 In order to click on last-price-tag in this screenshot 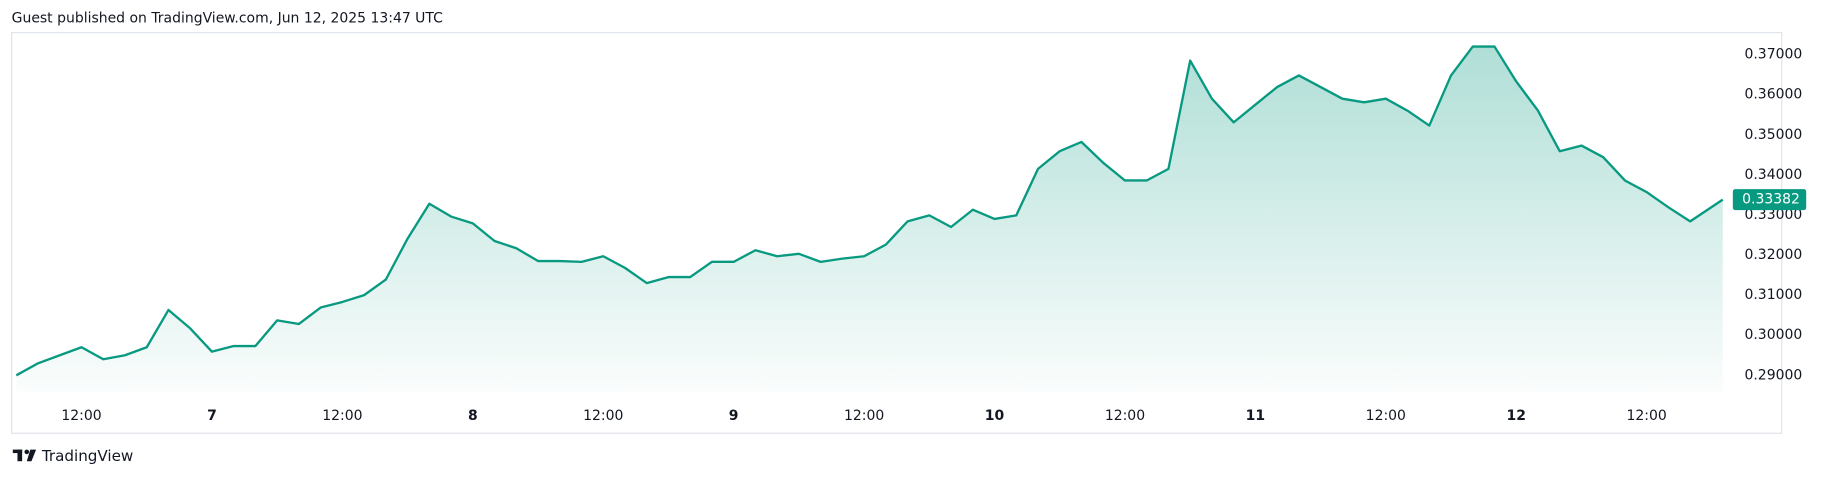, I will do `click(1769, 200)`.